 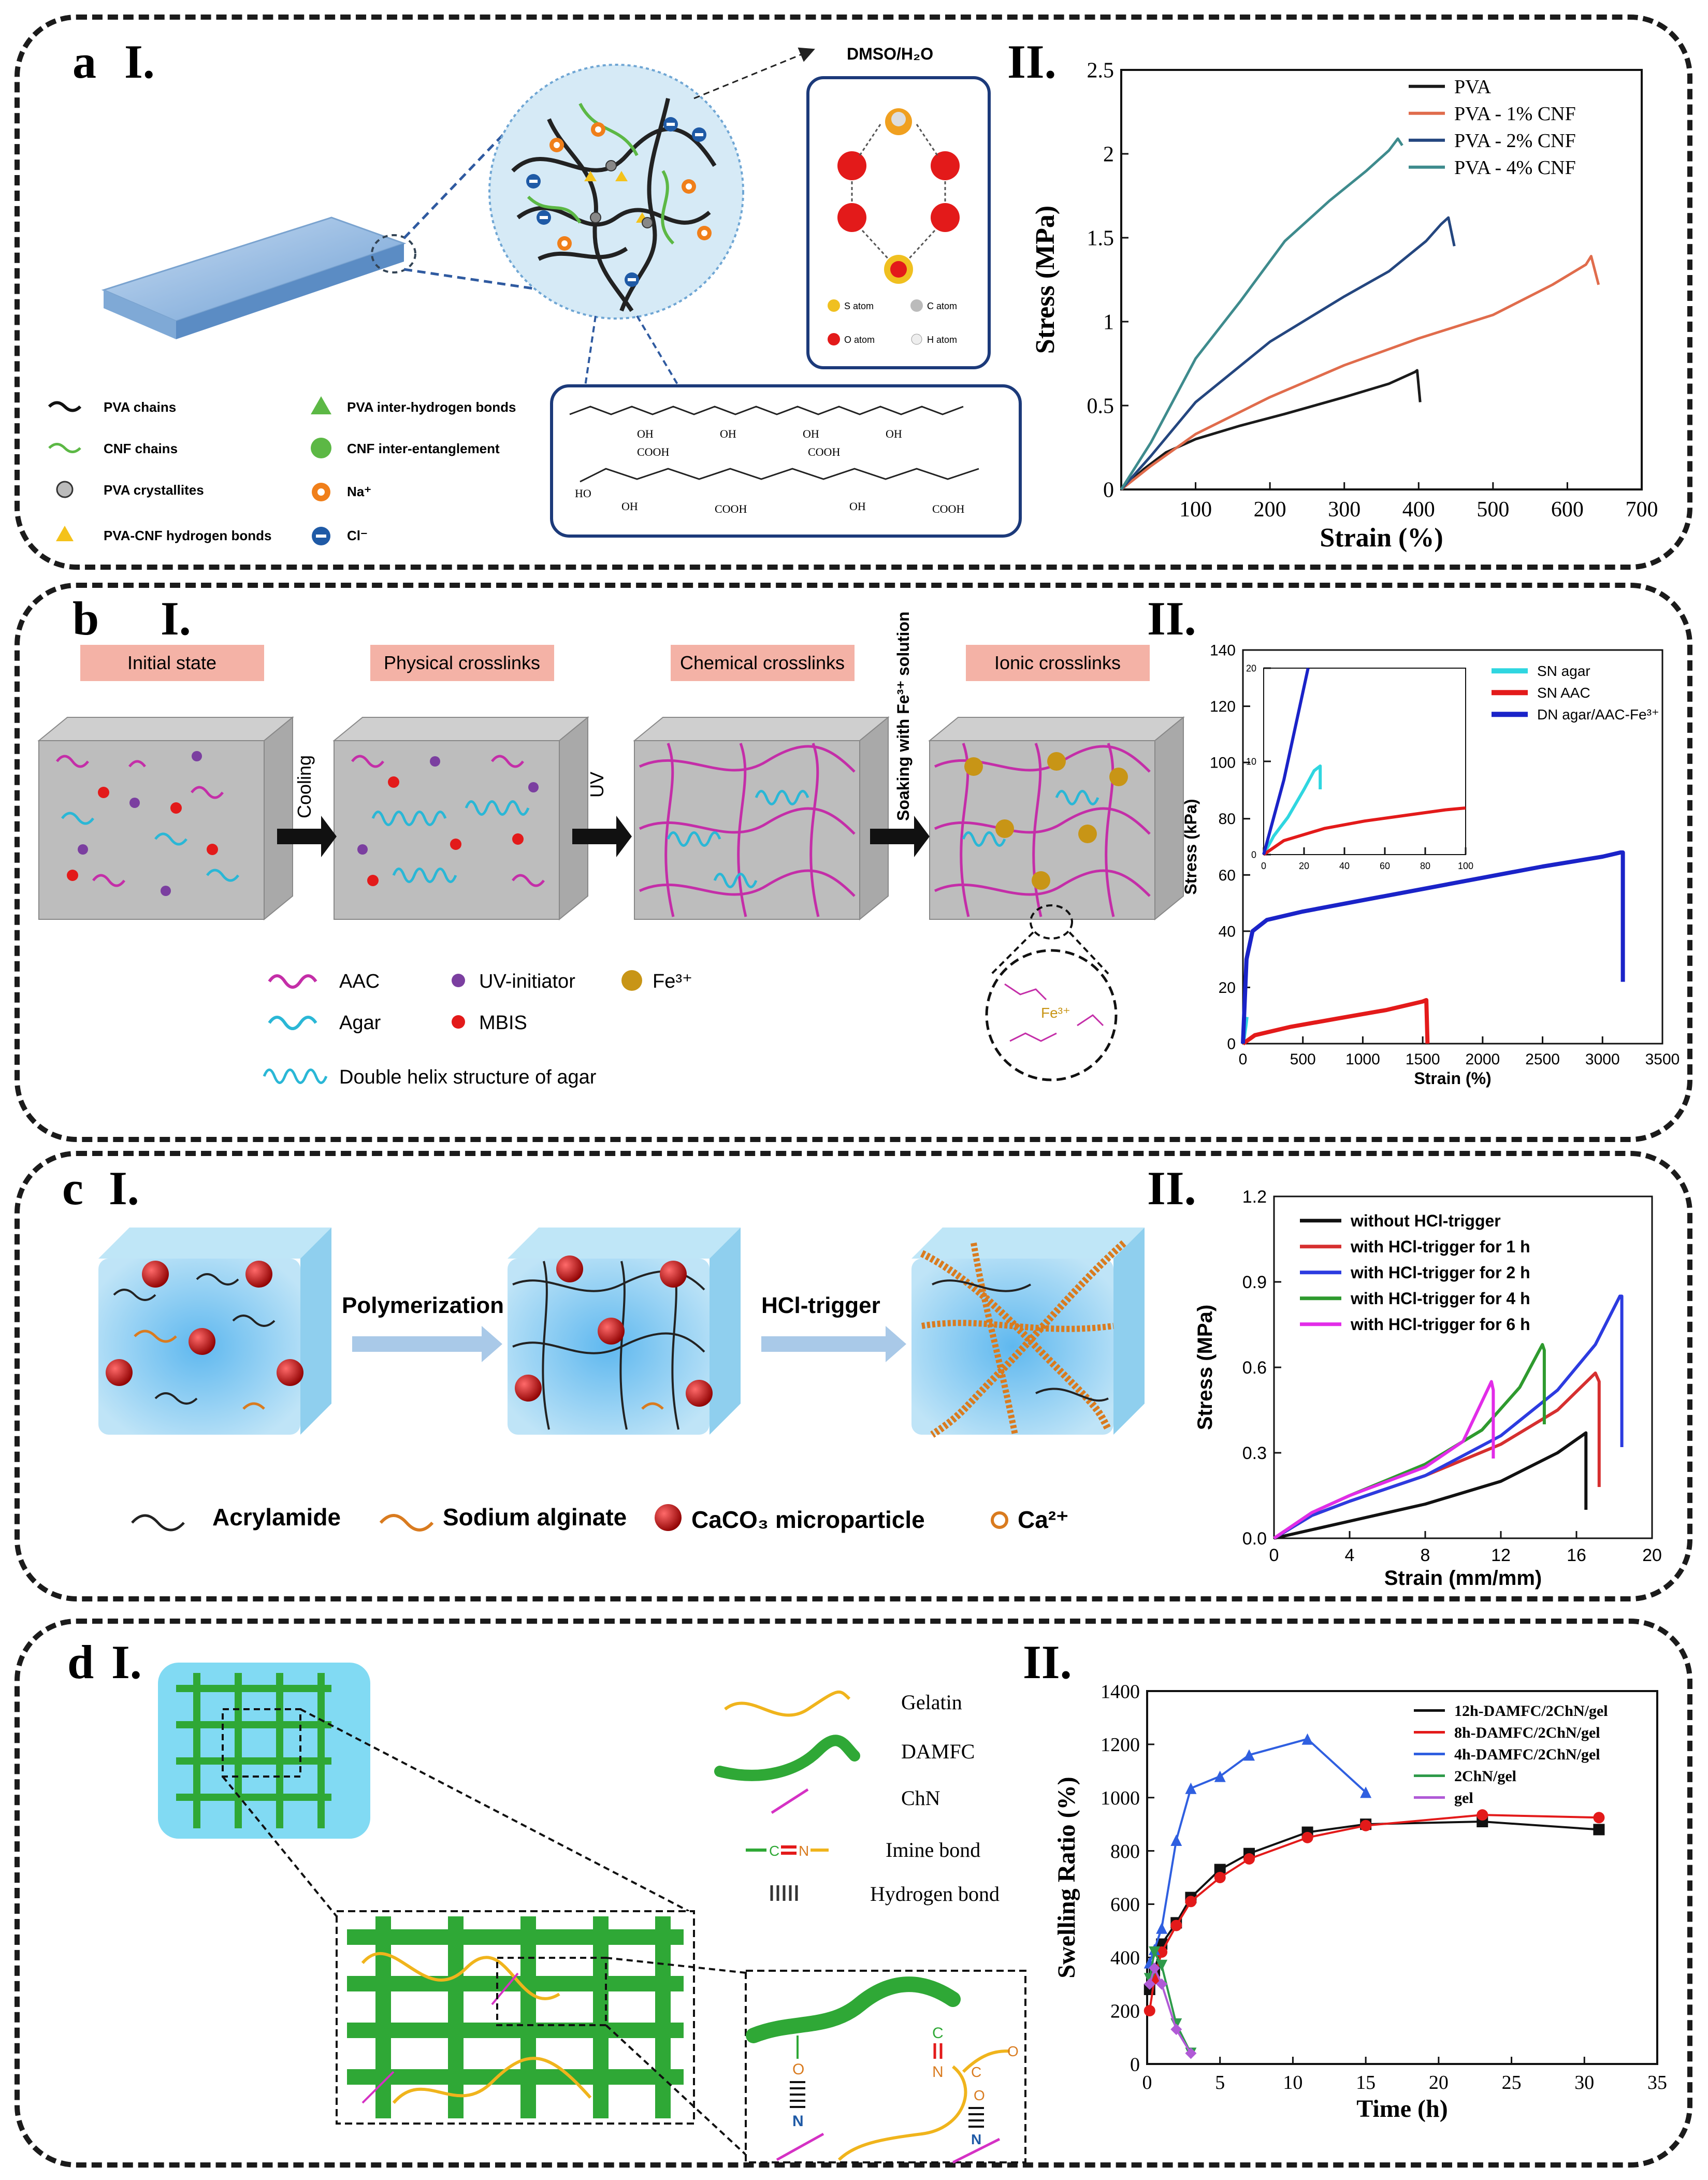 What do you see at coordinates (597, 785) in the screenshot?
I see `arrow-label-uv: UV` at bounding box center [597, 785].